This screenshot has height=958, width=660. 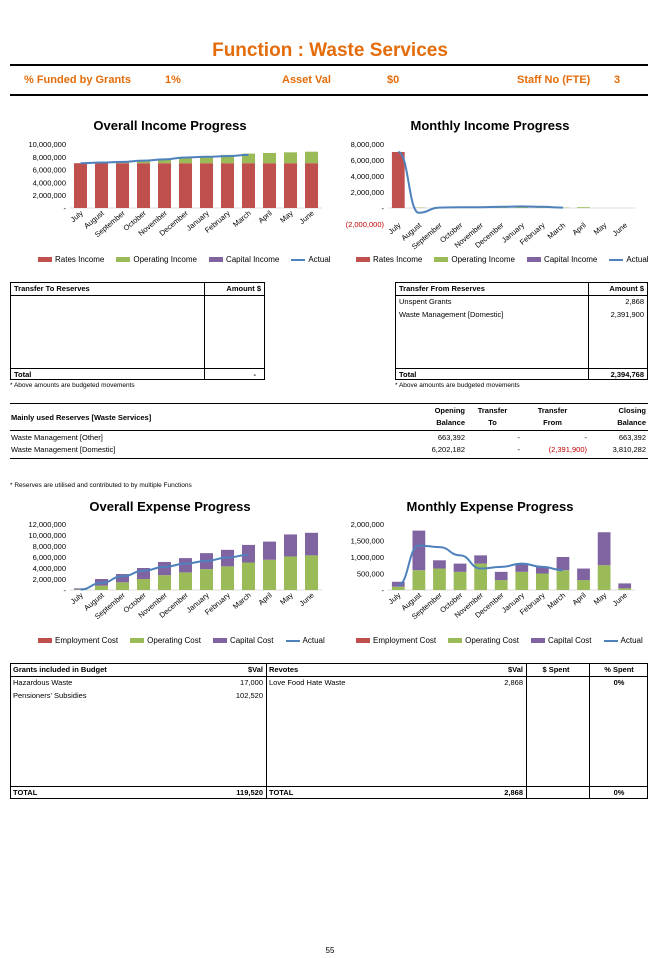 What do you see at coordinates (631, 422) in the screenshot?
I see `col-header: Balance` at bounding box center [631, 422].